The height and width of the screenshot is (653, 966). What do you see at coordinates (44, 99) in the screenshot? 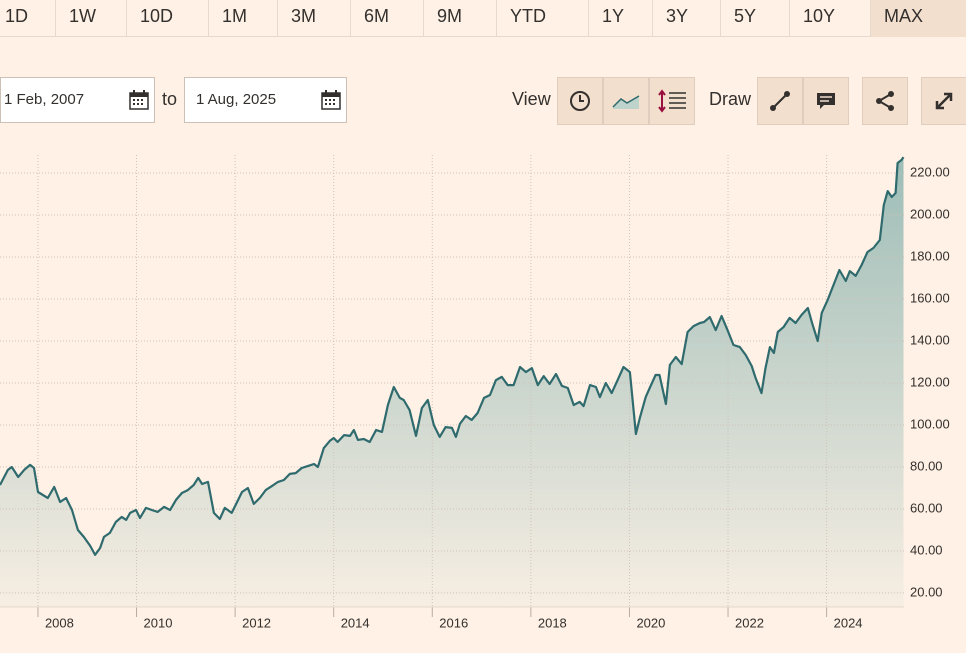
I see `from-date: 1 Feb, 2007` at bounding box center [44, 99].